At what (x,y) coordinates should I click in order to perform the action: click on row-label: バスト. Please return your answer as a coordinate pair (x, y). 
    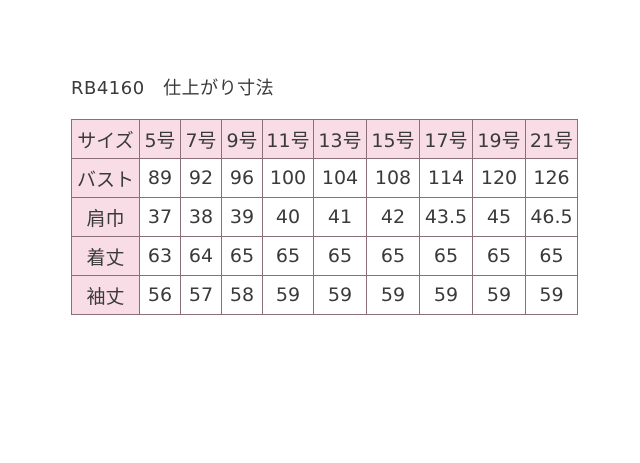
    Looking at the image, I should click on (105, 178).